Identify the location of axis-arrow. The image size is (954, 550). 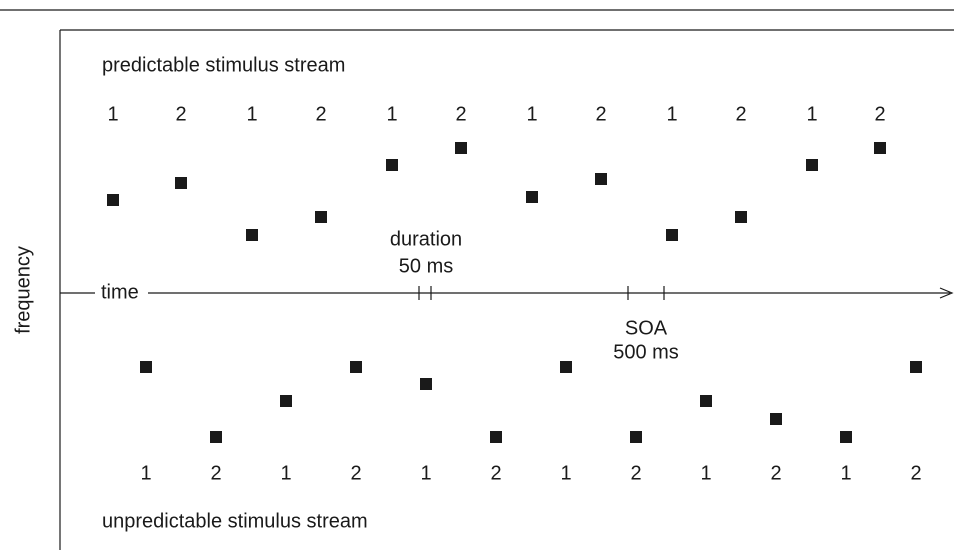
(946, 293).